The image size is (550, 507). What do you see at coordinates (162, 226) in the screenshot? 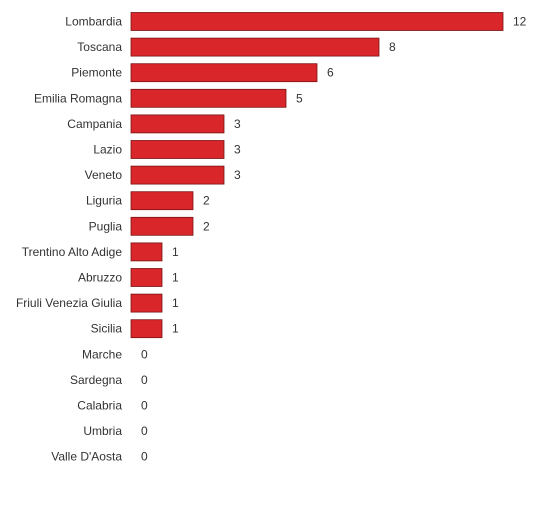
I see `bar-puglia` at bounding box center [162, 226].